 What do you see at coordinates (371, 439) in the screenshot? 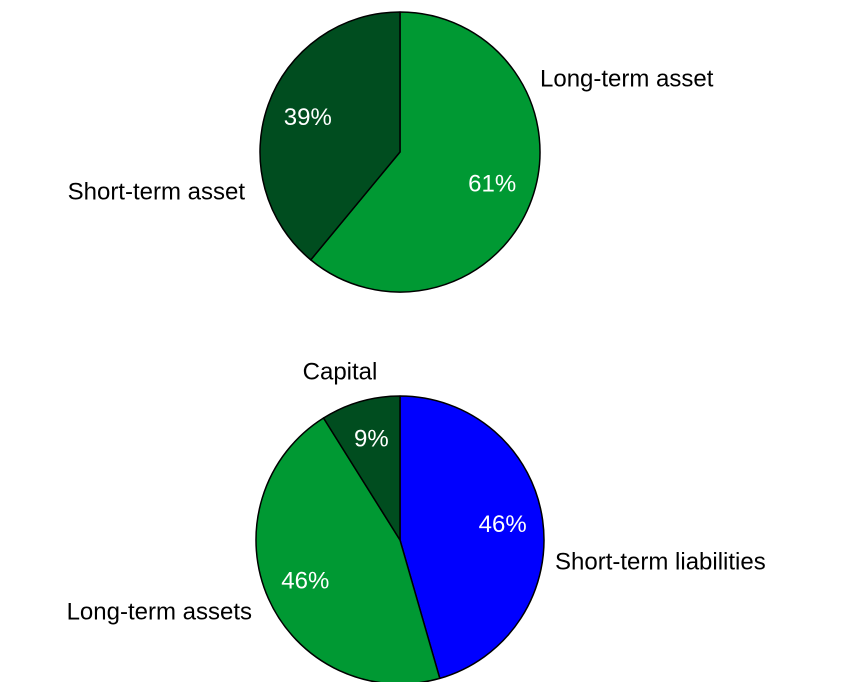
I see `value-label: 9%` at bounding box center [371, 439].